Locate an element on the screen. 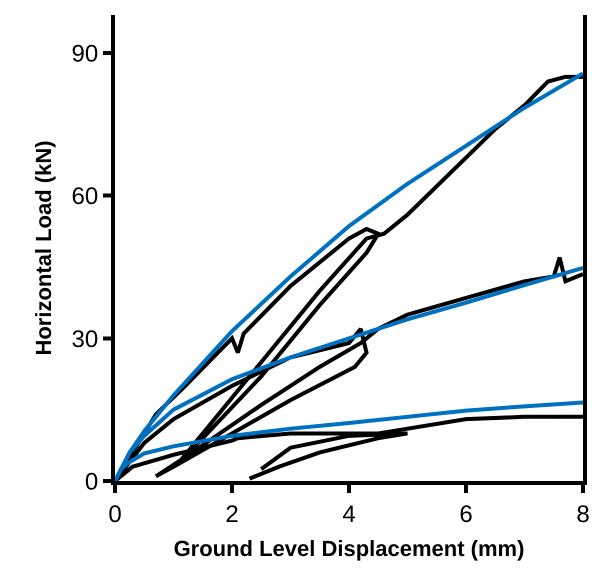 The image size is (598, 581). x-tick-label: 4 is located at coordinates (349, 514).